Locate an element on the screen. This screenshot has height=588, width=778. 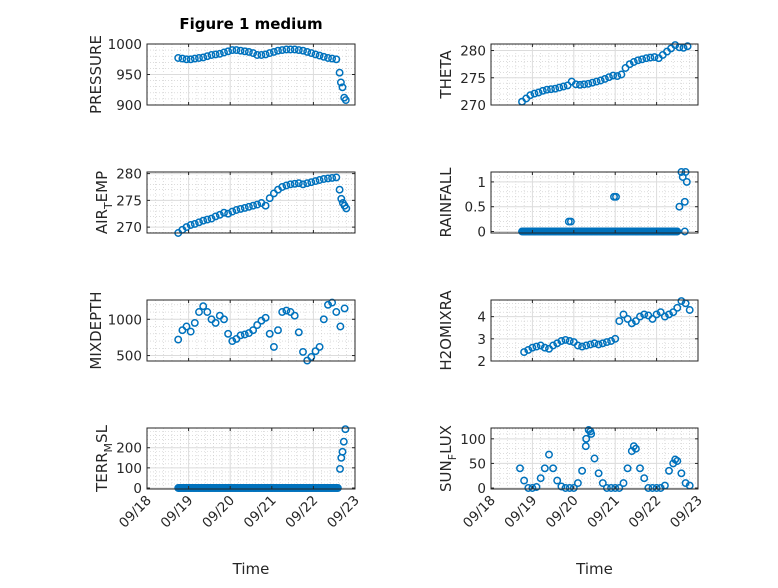
y-tick-label: 1000 is located at coordinates (125, 320).